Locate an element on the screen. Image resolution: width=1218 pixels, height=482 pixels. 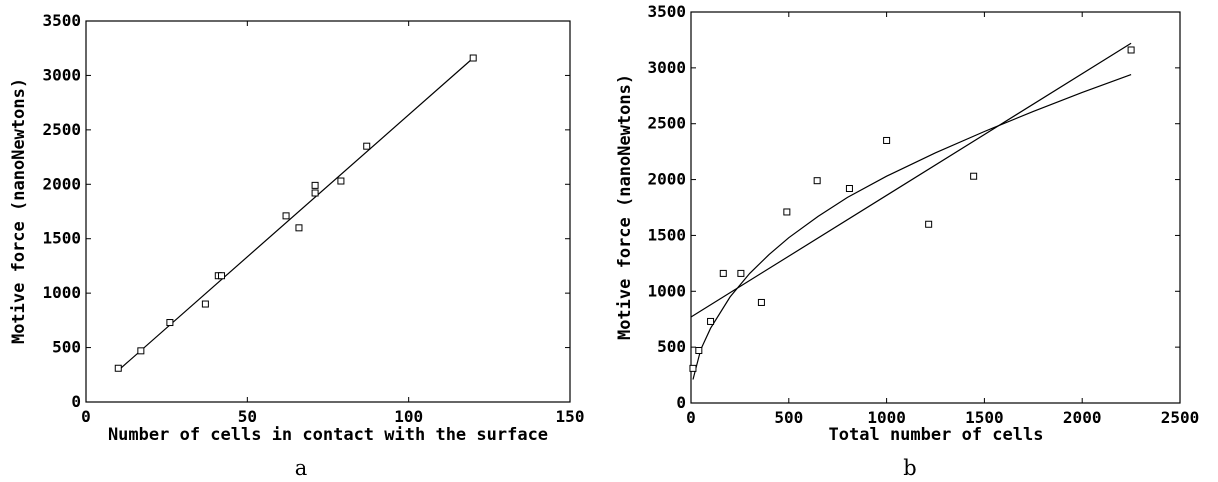
y-axis-label-b: Motive force (nanoNewtons) is located at coordinates (625, 207).